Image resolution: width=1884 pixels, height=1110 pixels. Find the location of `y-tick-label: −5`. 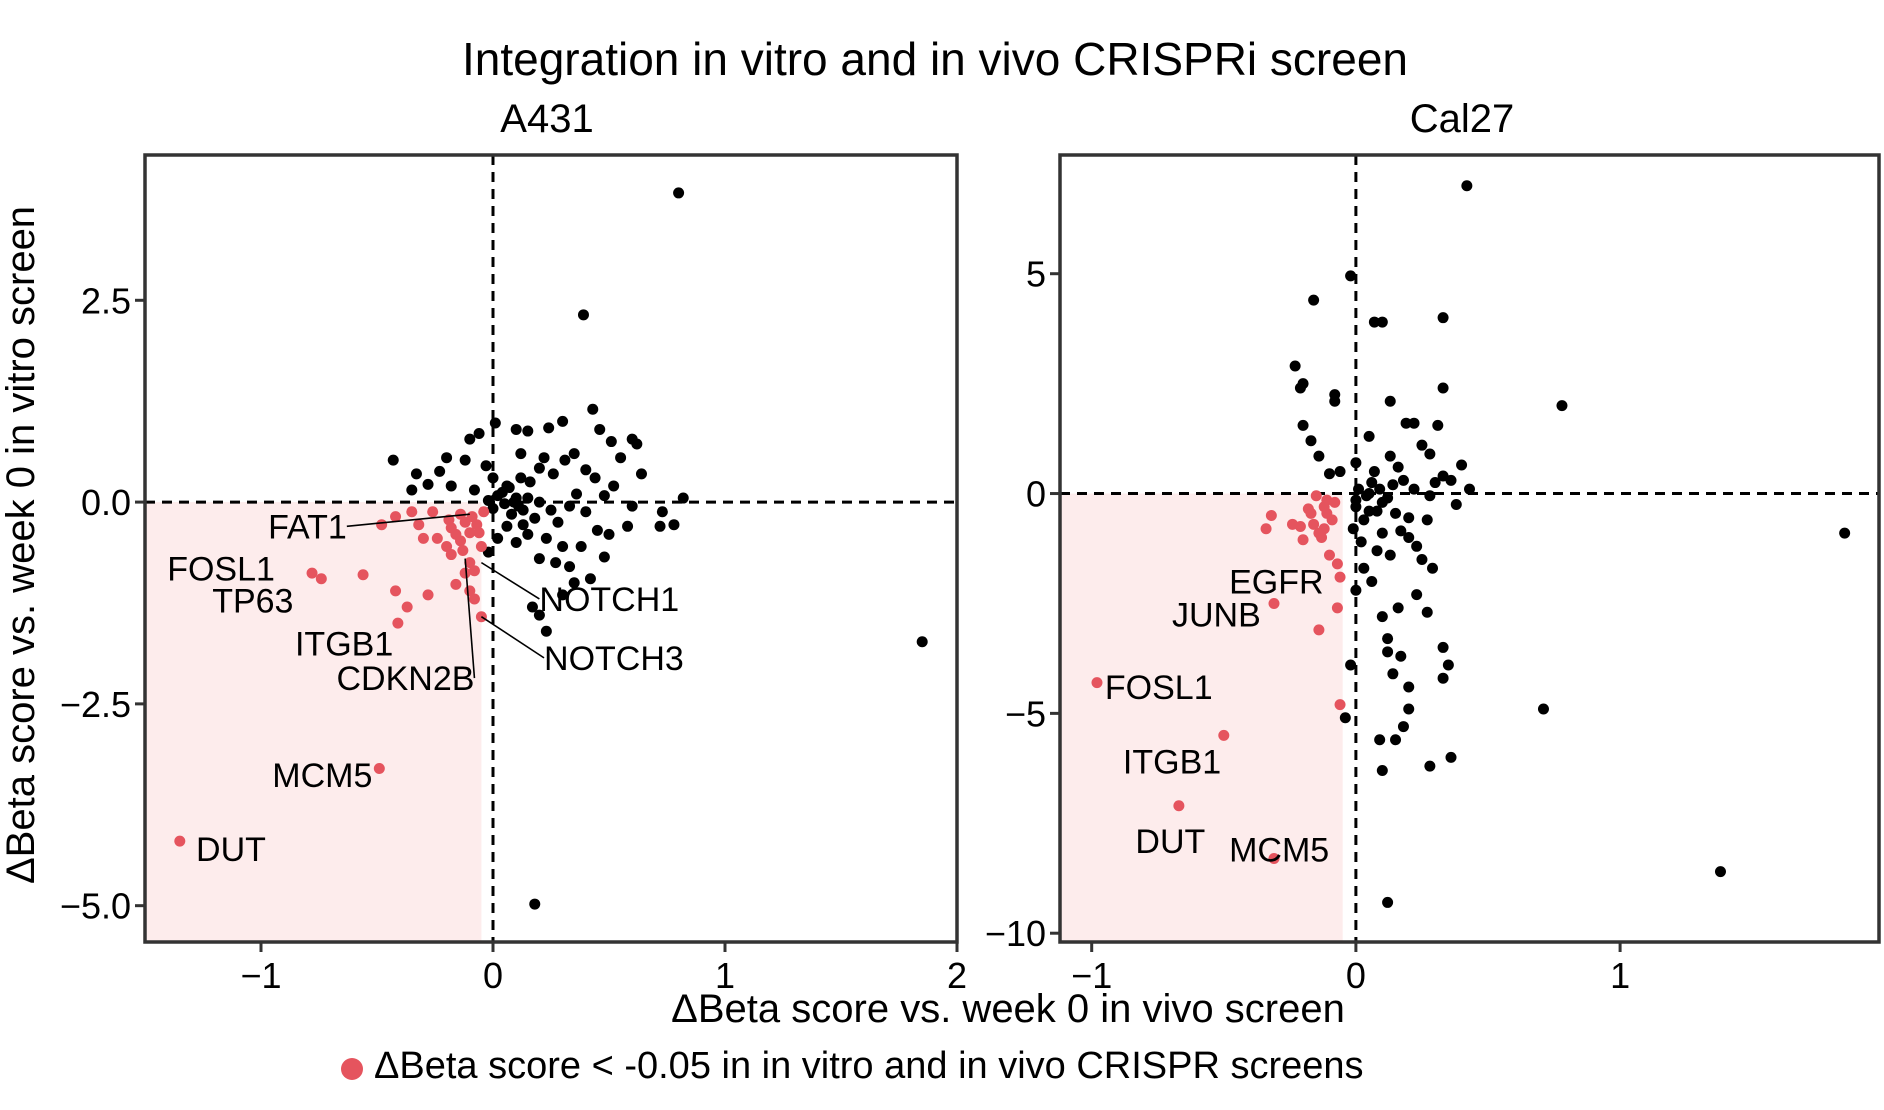

y-tick-label: −5 is located at coordinates (1025, 713).